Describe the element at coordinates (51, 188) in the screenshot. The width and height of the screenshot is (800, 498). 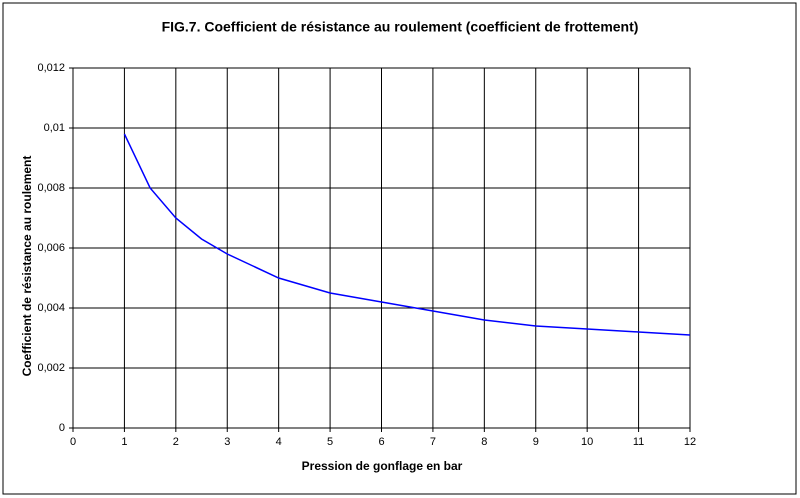
I see `y-tick-label: 0,008` at that location.